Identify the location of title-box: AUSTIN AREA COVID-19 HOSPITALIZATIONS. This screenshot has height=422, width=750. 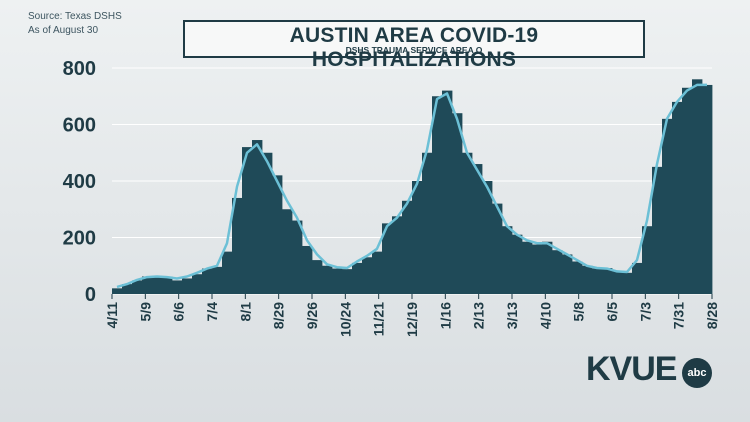
(414, 45).